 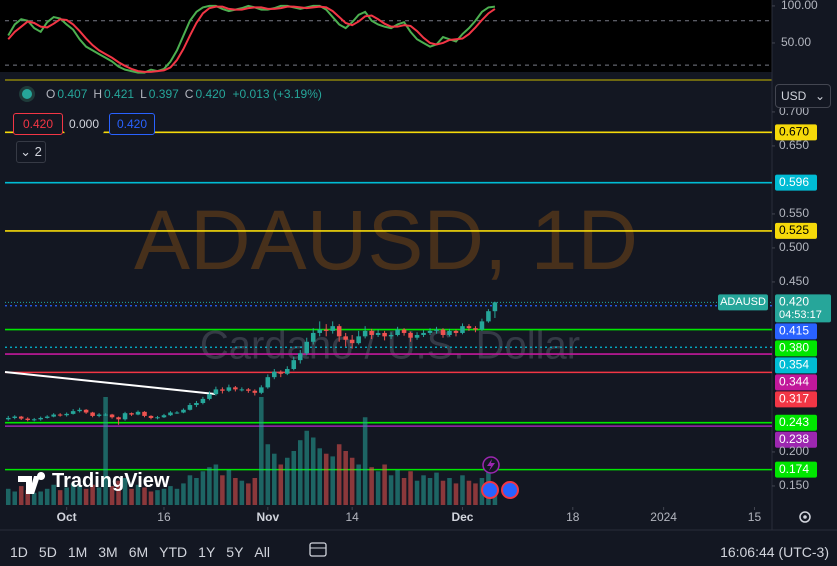 What do you see at coordinates (19, 552) in the screenshot?
I see `range-button: 1D` at bounding box center [19, 552].